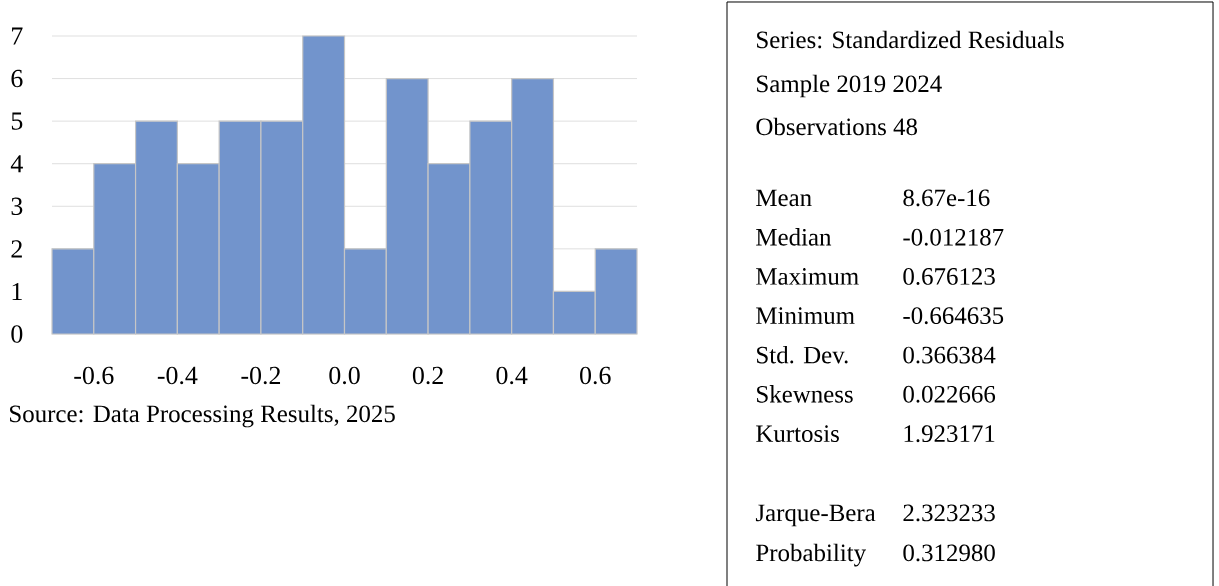 Image resolution: width=1219 pixels, height=586 pixels. I want to click on text: 0.676123, so click(949, 276).